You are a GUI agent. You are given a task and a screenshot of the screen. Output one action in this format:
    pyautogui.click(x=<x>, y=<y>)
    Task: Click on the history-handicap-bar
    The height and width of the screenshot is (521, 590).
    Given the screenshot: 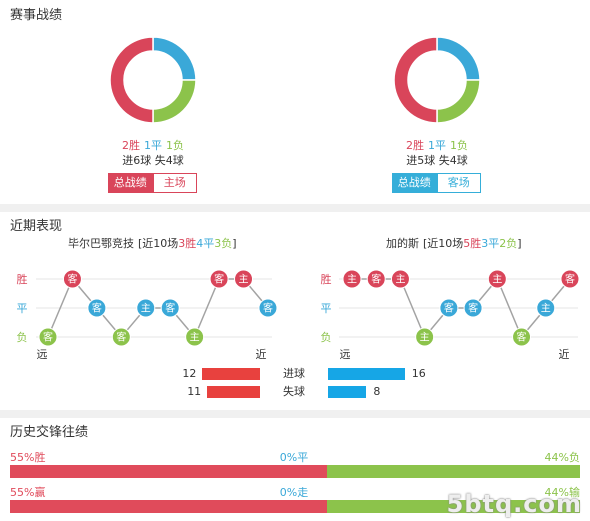 What is the action you would take?
    pyautogui.click(x=295, y=506)
    